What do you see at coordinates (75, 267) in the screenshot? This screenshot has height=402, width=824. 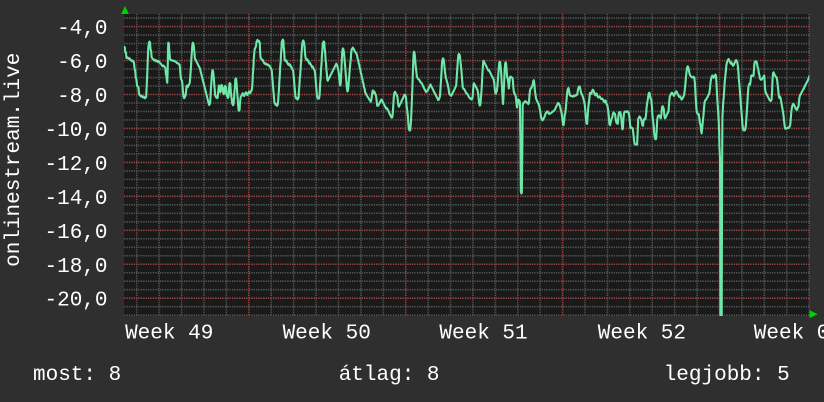 I see `svg-text: -18,0` at bounding box center [75, 267].